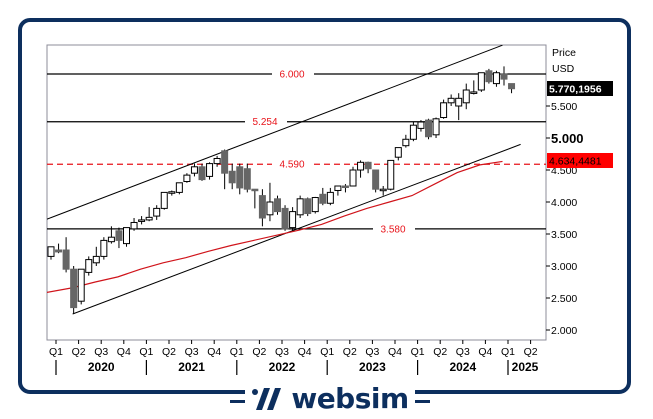 The height and width of the screenshot is (419, 653). I want to click on logo-slash-icon, so click(267, 399).